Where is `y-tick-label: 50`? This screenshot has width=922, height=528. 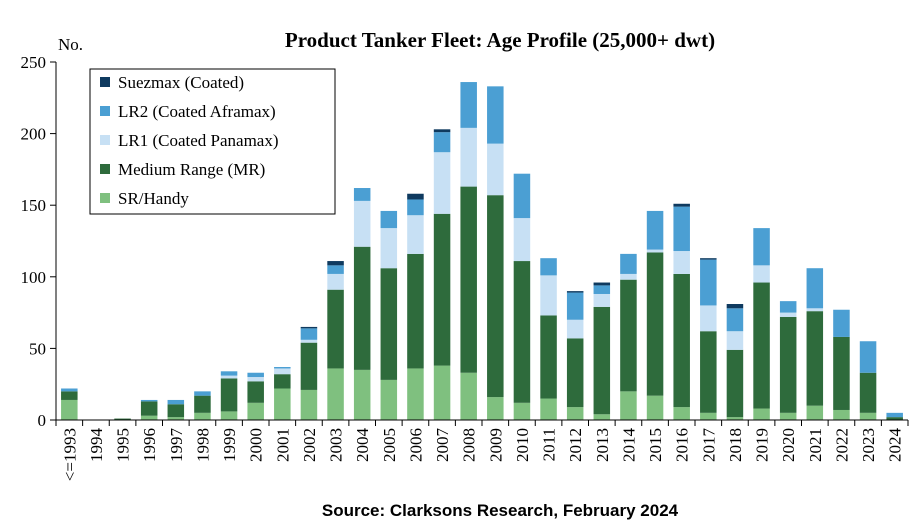
y-tick-label: 50 is located at coordinates (37, 348).